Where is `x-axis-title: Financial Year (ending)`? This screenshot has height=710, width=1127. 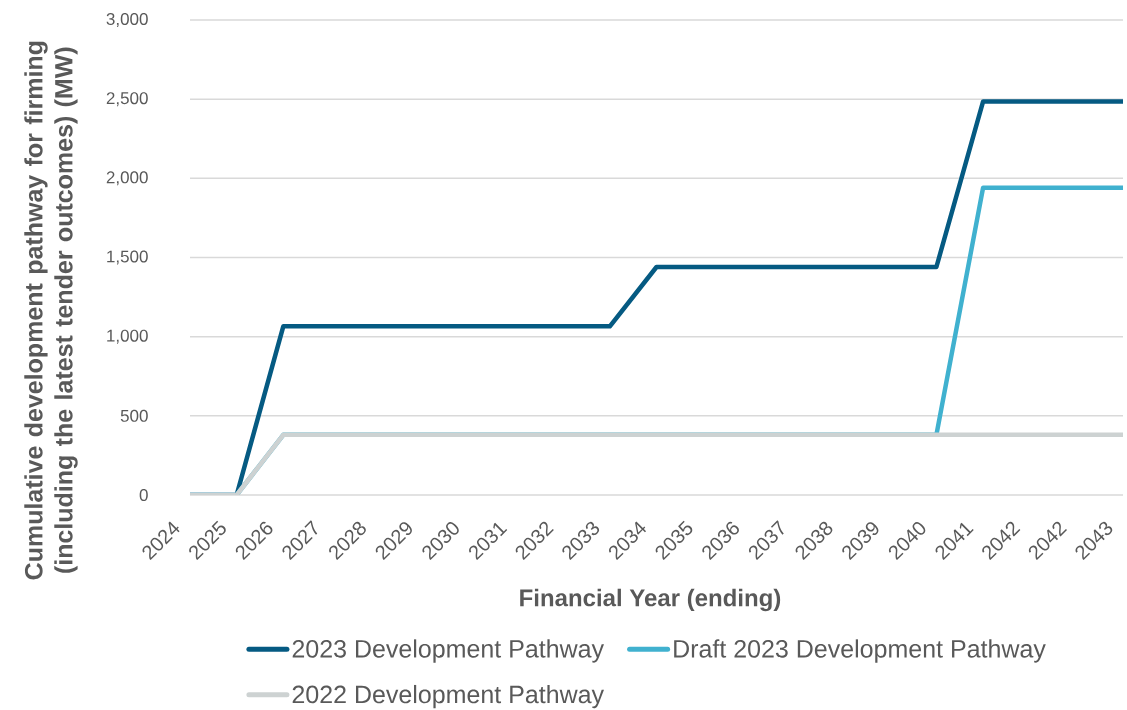 x-axis-title: Financial Year (ending) is located at coordinates (650, 600).